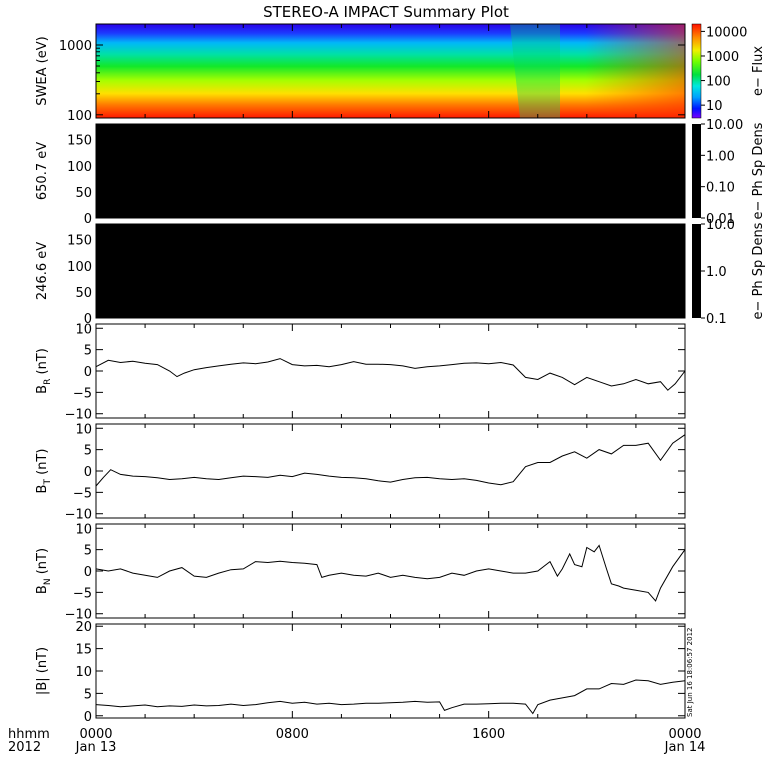 The height and width of the screenshot is (780, 780). I want to click on br-ytick-label: −5, so click(82, 393).